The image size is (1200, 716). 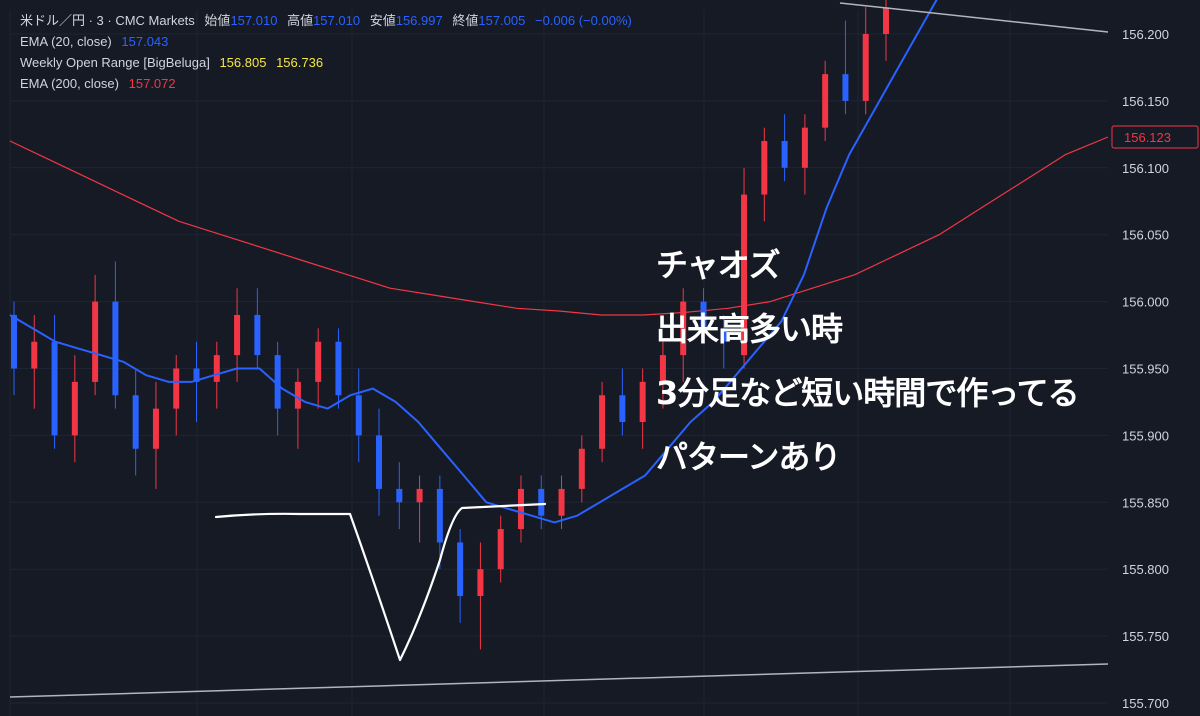 I want to click on upper-range-line, so click(x=974, y=17).